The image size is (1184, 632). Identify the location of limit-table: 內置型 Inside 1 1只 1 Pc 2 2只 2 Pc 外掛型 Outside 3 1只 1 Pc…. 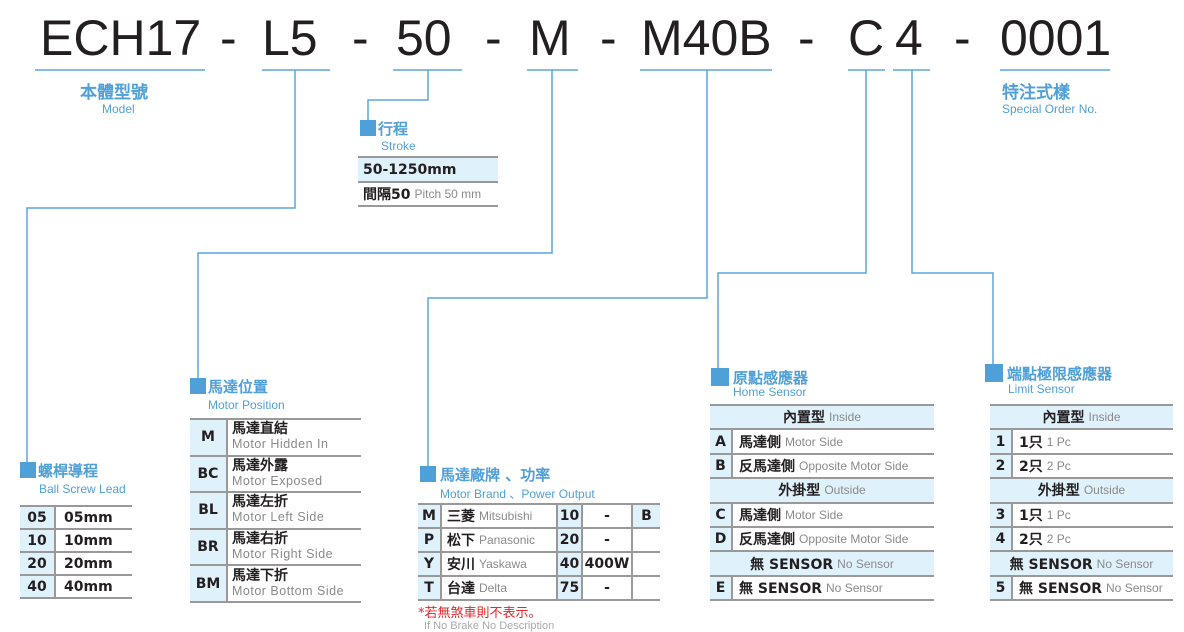
(1081, 503).